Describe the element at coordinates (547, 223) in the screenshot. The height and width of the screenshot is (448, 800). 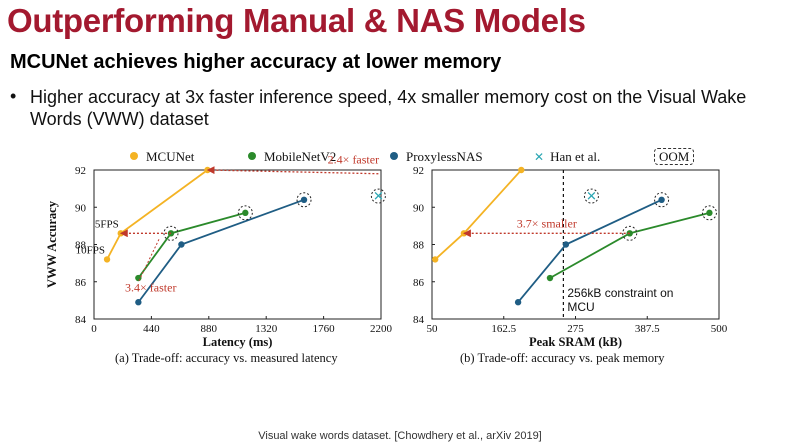
I see `chart2-annotation-label: 3.7× smaller` at that location.